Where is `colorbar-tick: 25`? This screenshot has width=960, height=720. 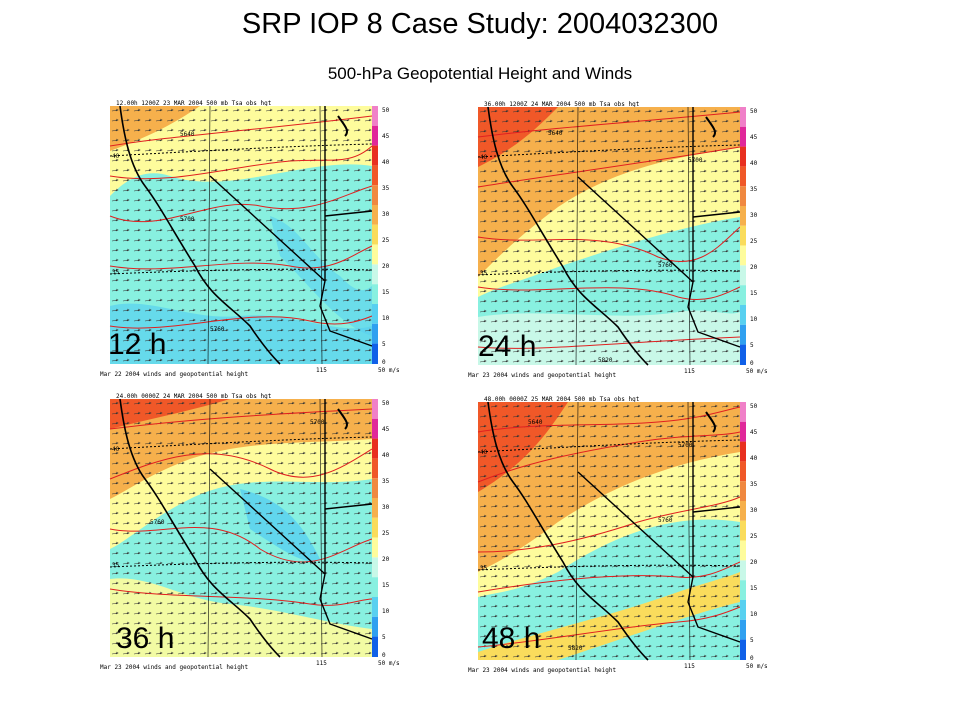
colorbar-tick: 25 is located at coordinates (754, 241).